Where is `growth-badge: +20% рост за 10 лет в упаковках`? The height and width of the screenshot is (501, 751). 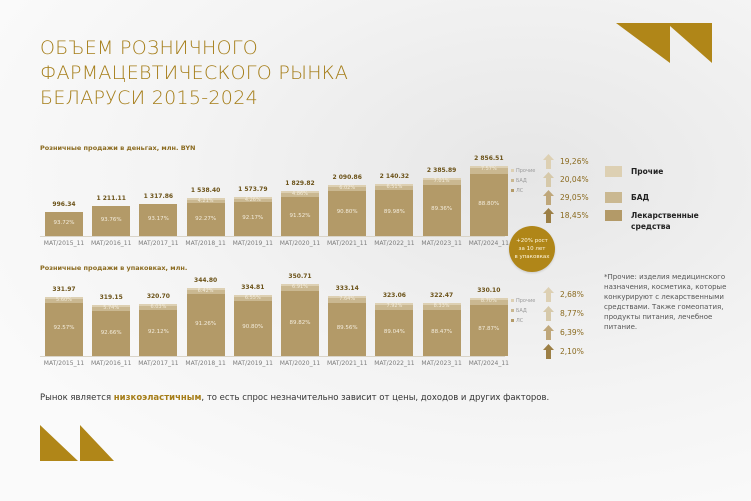 growth-badge: +20% рост за 10 лет в упаковках is located at coordinates (532, 249).